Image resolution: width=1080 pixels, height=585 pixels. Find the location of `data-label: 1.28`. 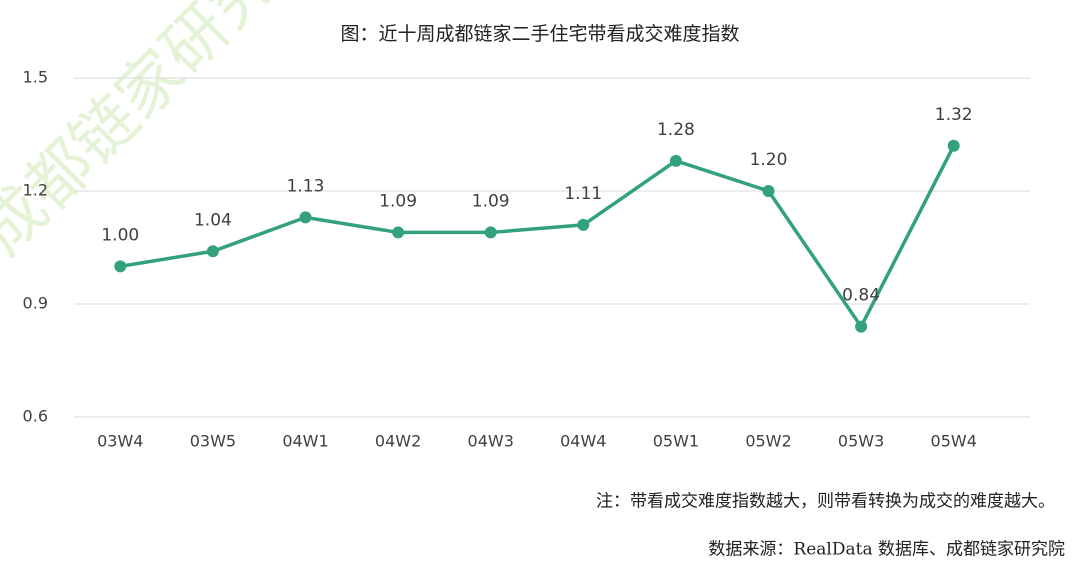

data-label: 1.28 is located at coordinates (676, 130).